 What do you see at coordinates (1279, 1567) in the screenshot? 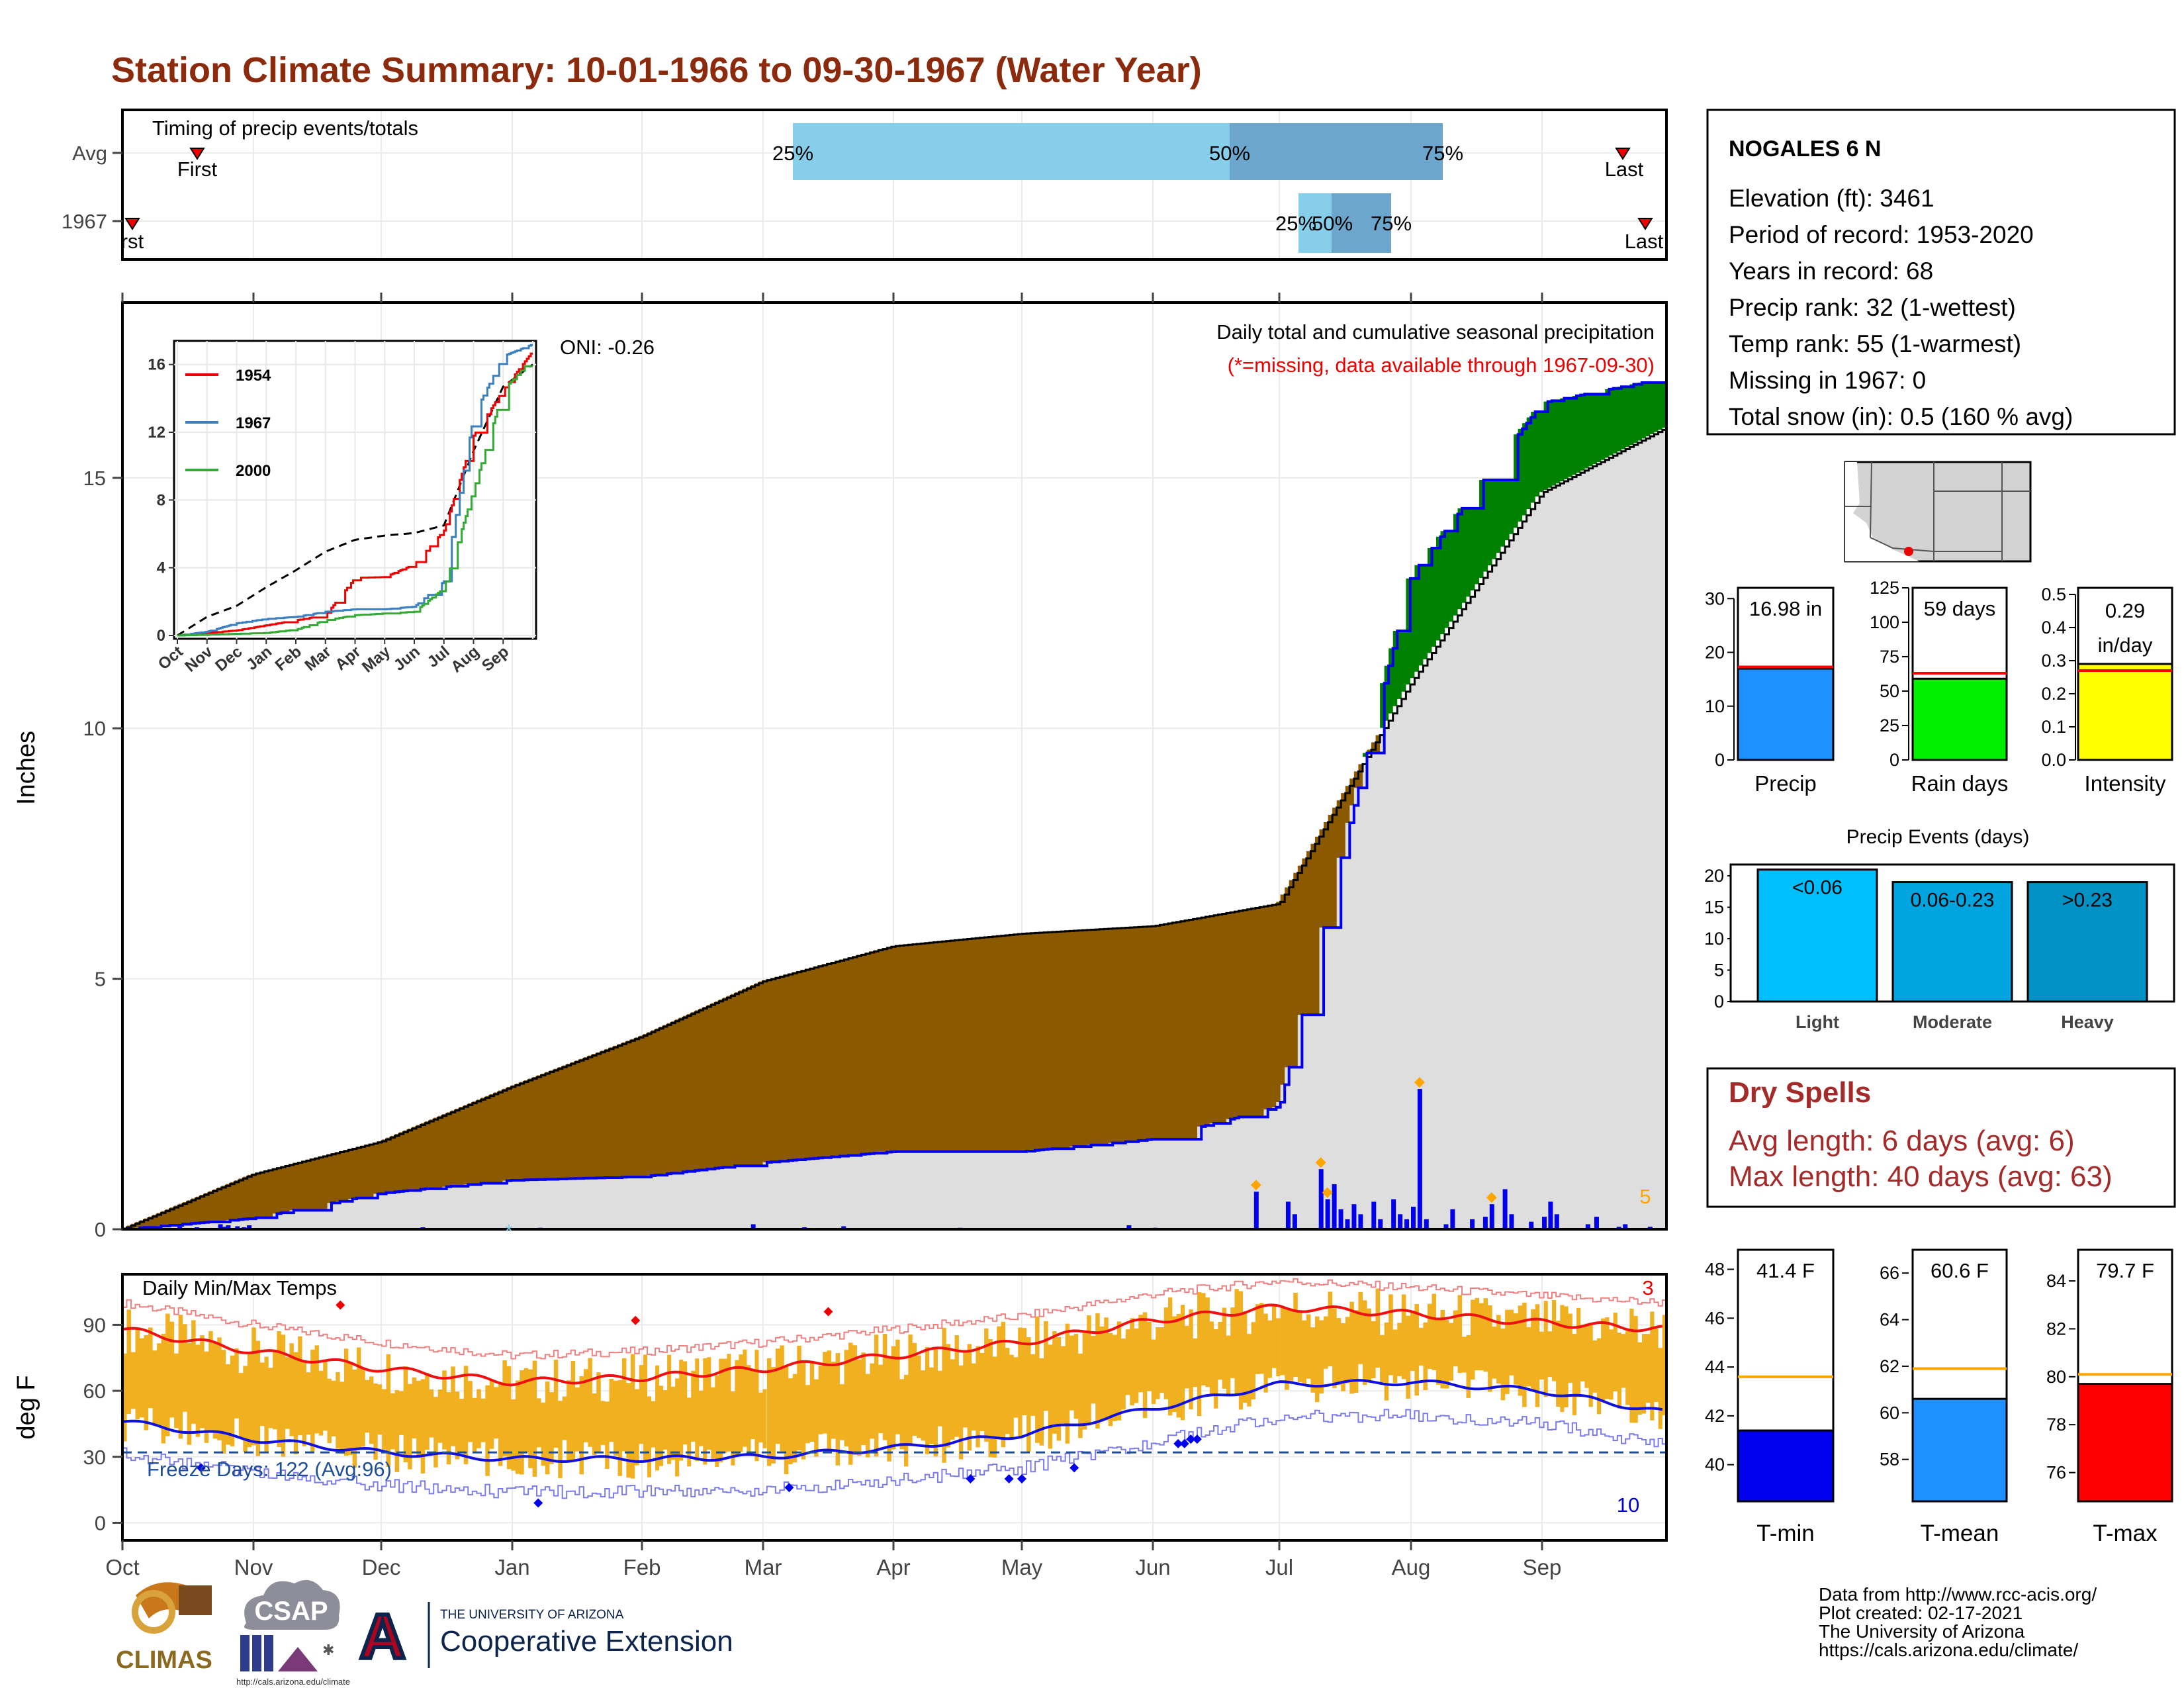
I see `month-label: Jul` at bounding box center [1279, 1567].